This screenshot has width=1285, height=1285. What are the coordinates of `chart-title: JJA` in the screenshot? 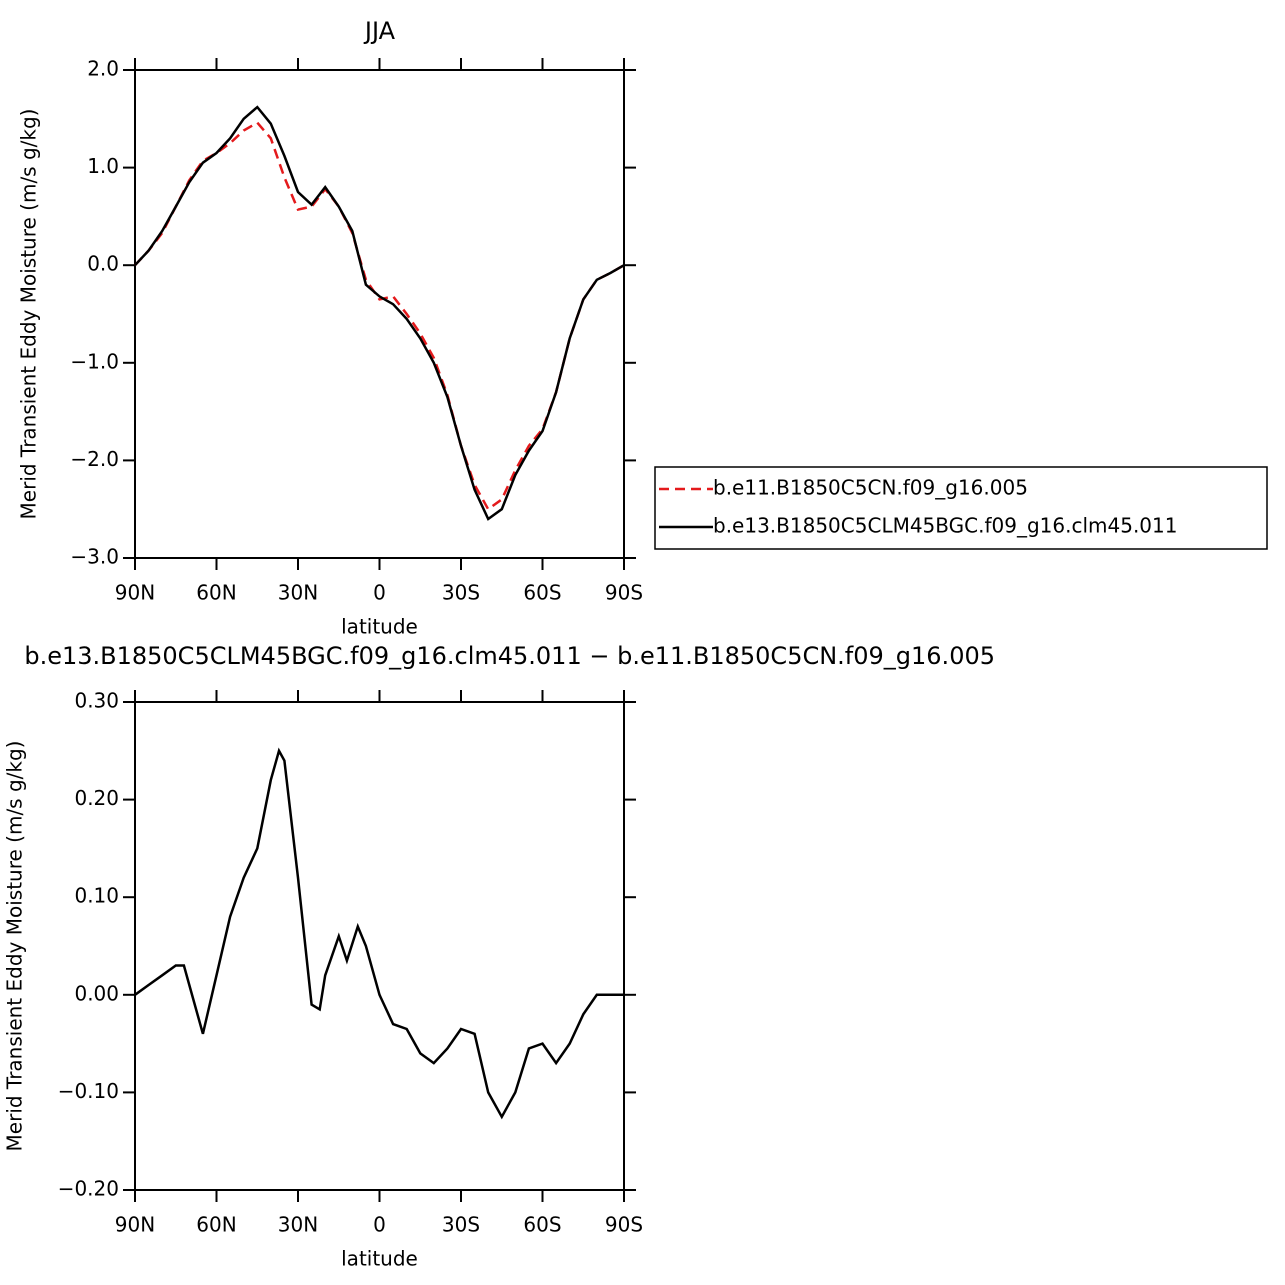 It's located at (379, 31).